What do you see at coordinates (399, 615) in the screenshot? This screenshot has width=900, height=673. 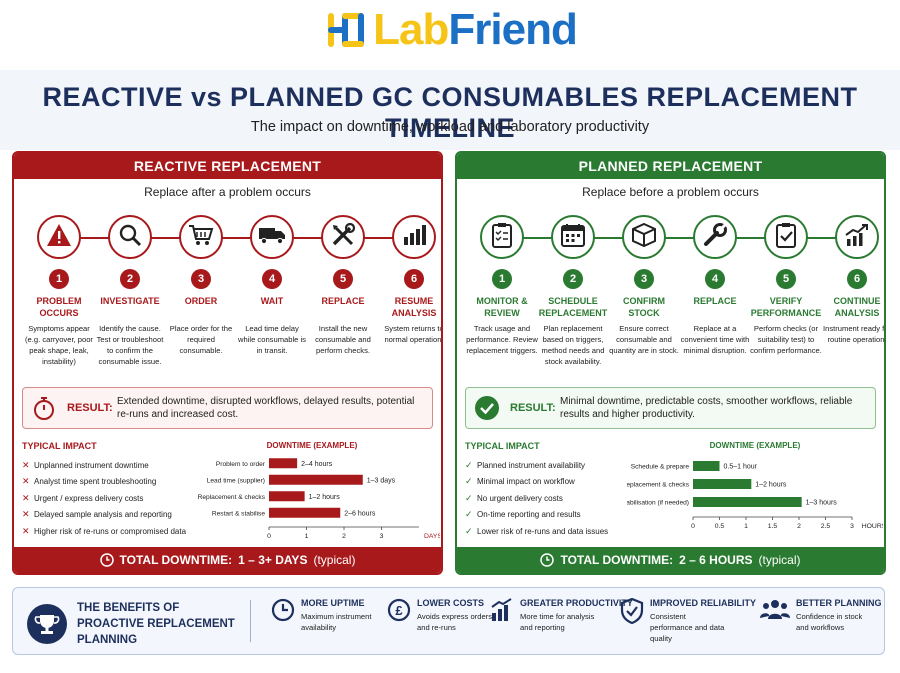 I see `pound-coin-icon: £` at bounding box center [399, 615].